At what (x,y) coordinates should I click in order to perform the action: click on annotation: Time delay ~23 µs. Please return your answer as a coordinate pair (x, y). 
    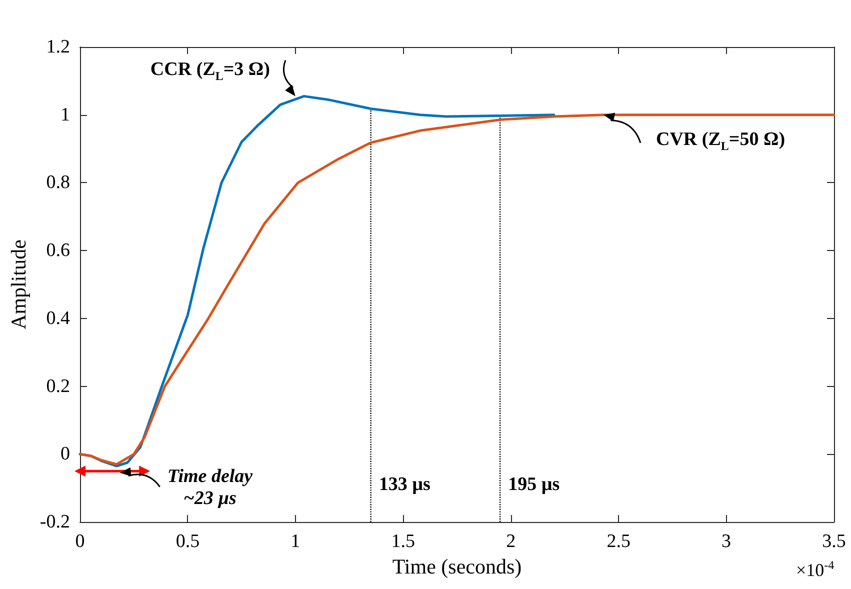
    Looking at the image, I should click on (210, 488).